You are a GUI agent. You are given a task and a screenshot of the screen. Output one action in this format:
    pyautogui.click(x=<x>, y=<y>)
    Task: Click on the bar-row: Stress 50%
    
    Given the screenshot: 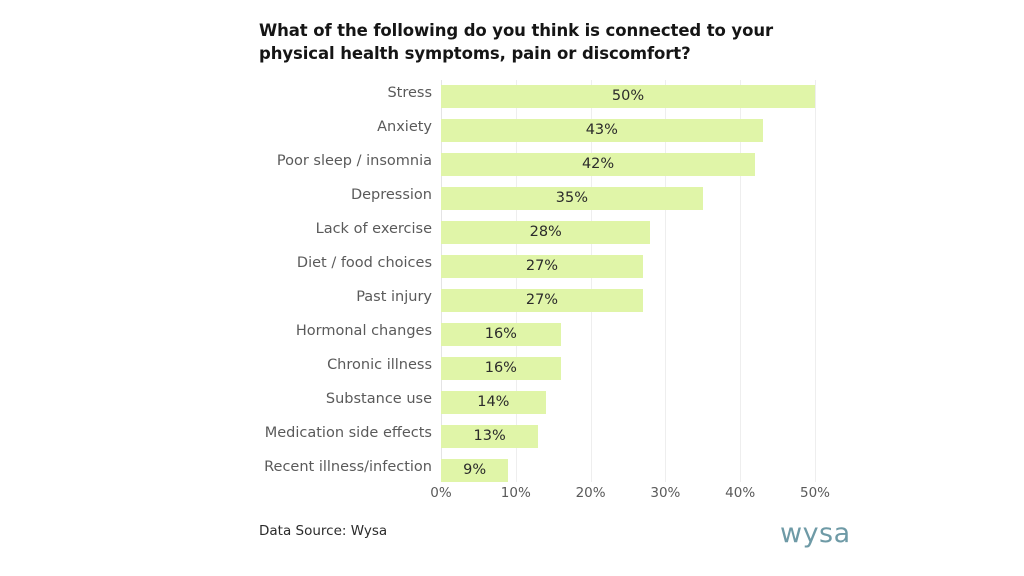 What is the action you would take?
    pyautogui.click(x=559, y=97)
    